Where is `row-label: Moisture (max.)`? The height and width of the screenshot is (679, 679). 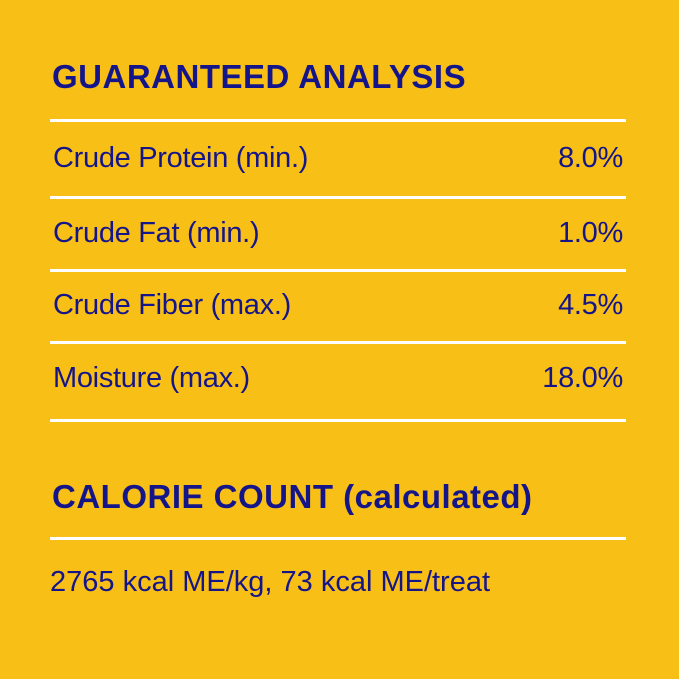
row-label: Moisture (max.) is located at coordinates (151, 378).